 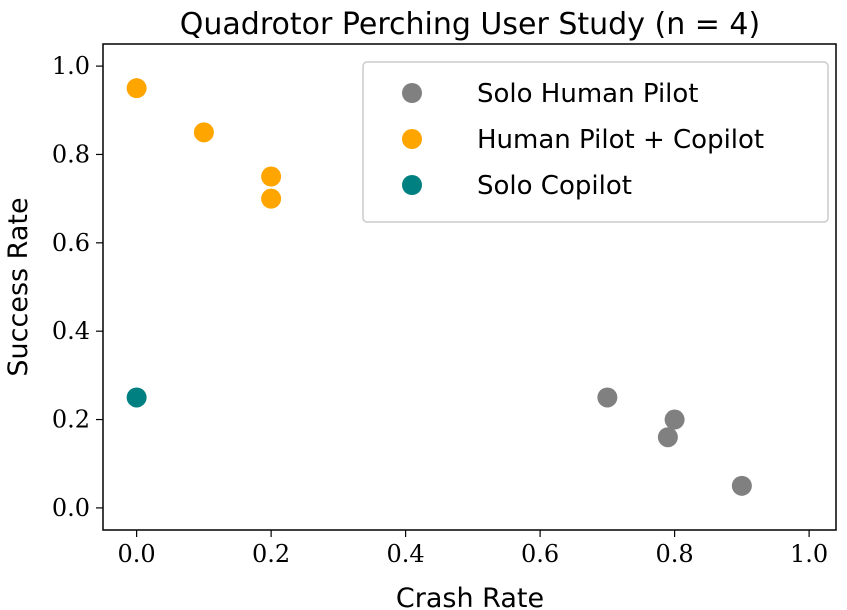 I want to click on y-tick-label: 1.0, so click(x=71, y=66).